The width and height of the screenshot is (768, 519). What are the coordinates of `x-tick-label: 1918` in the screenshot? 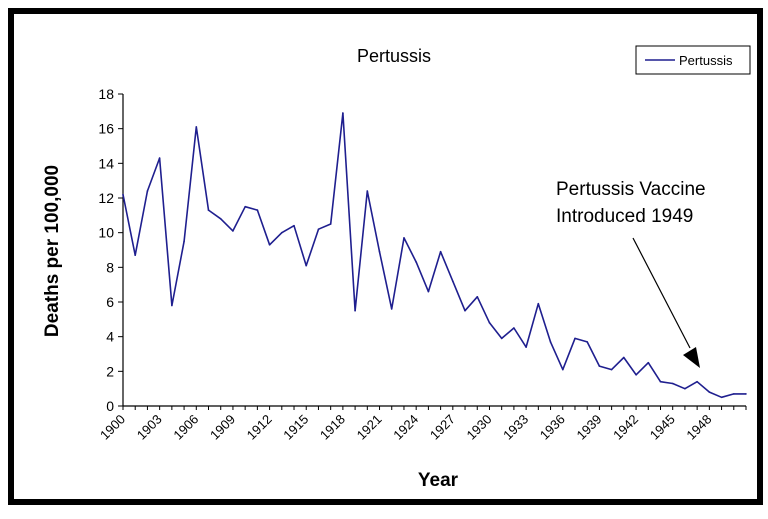 It's located at (332, 427).